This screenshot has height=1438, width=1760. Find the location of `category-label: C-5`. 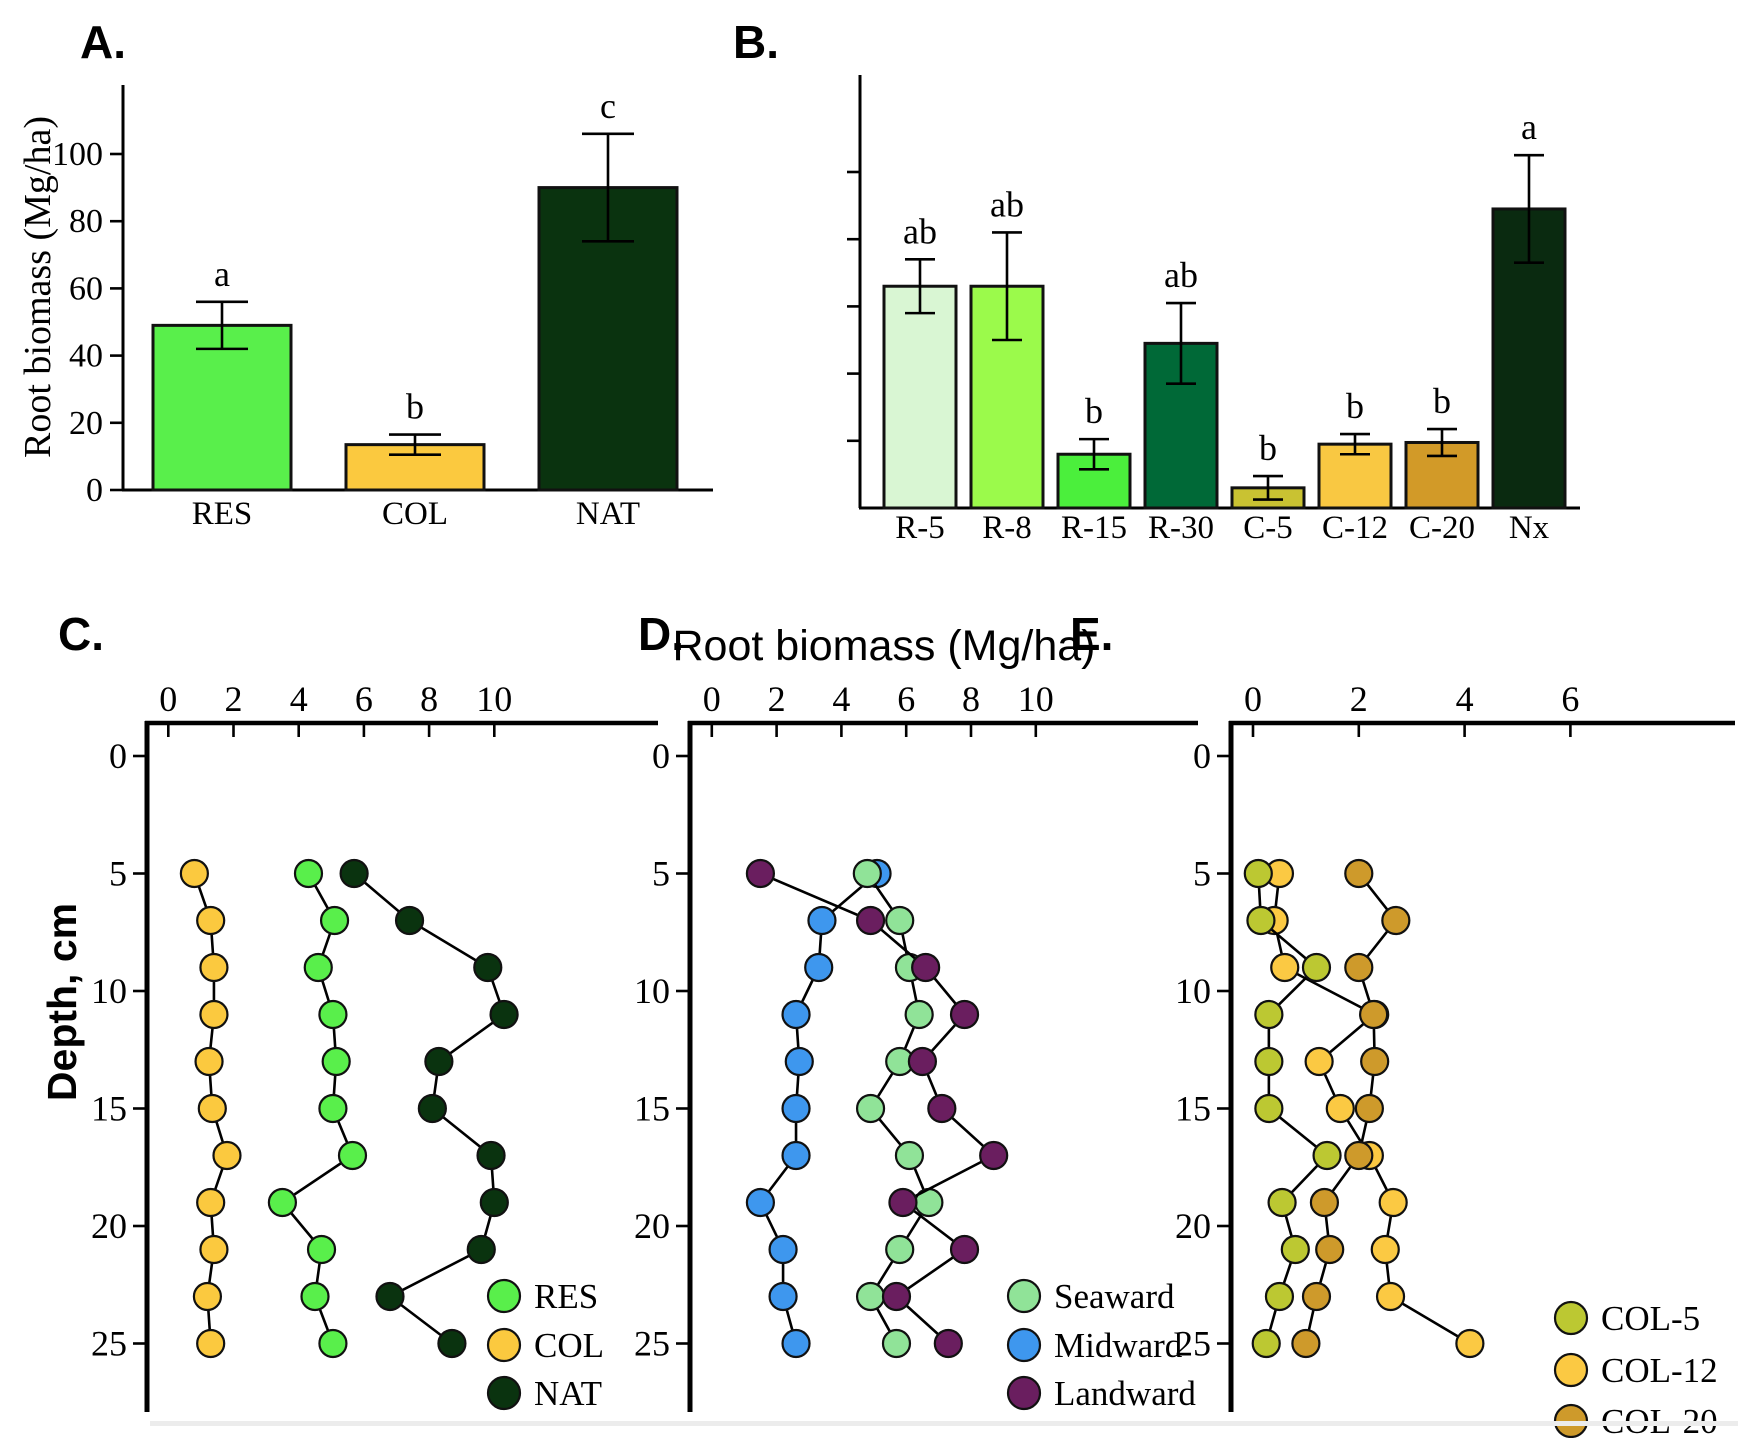

category-label: C-5 is located at coordinates (1268, 528).